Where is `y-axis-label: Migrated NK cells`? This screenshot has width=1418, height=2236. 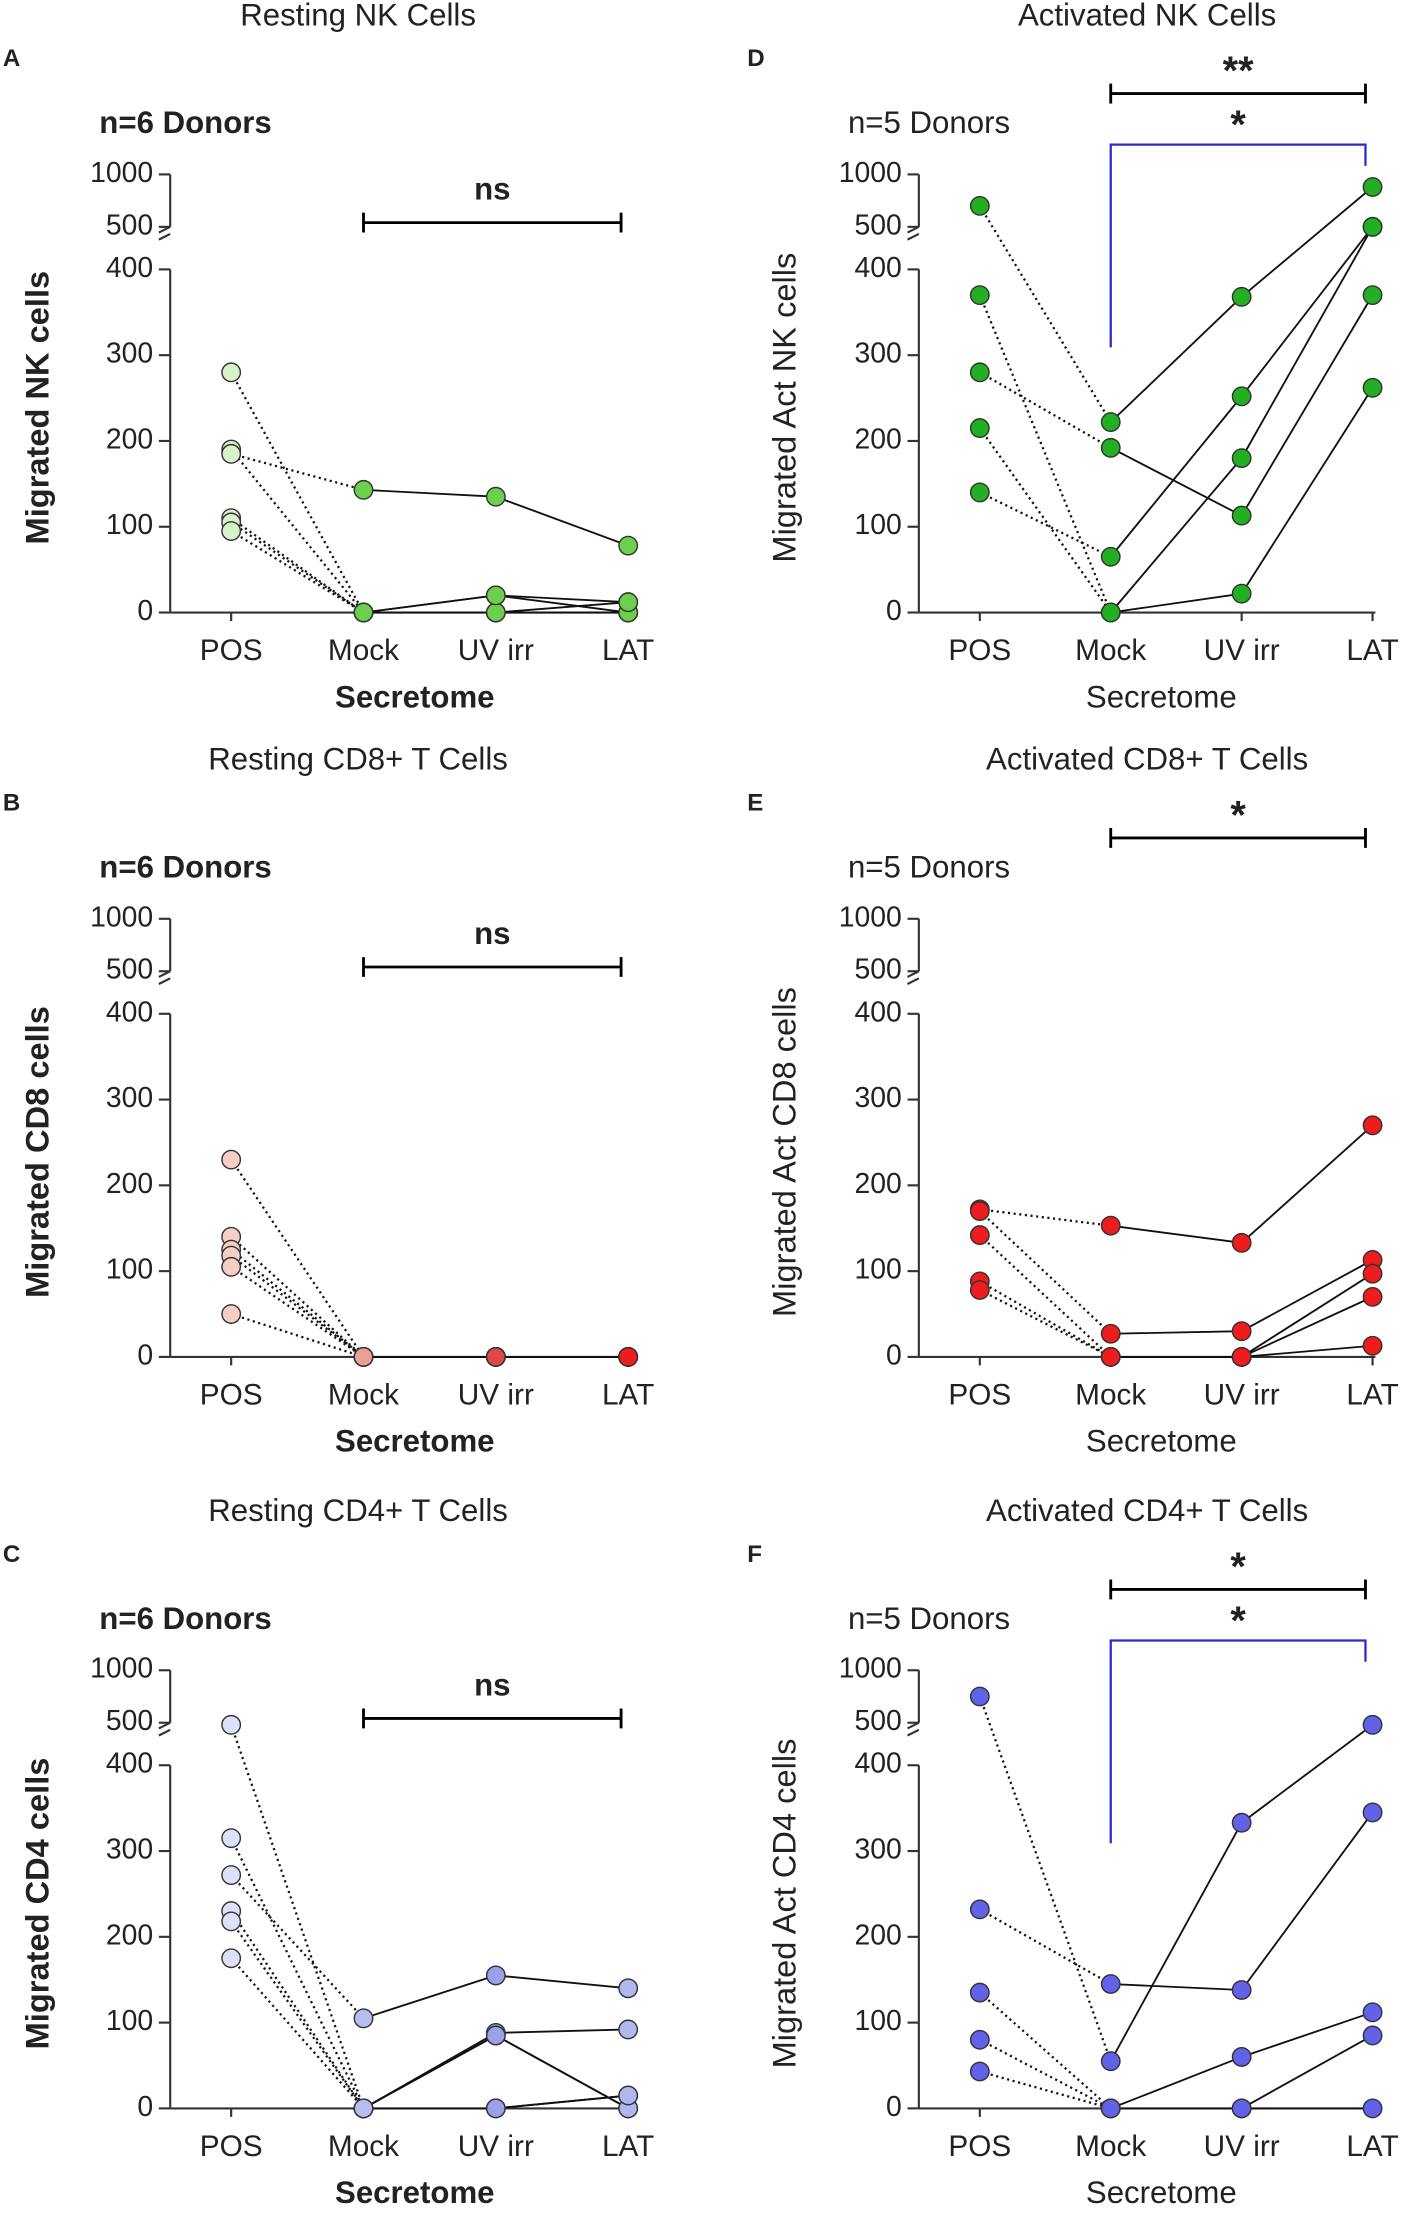 y-axis-label: Migrated NK cells is located at coordinates (36, 408).